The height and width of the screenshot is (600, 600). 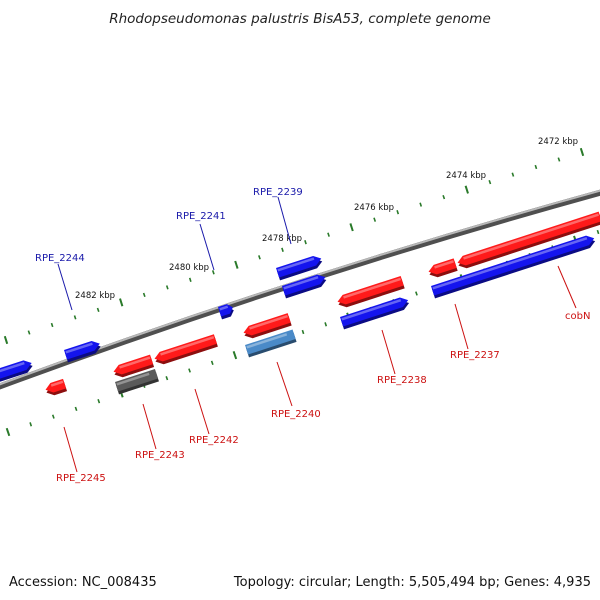 What do you see at coordinates (475, 355) in the screenshot?
I see `gene-label-rpe-2237: RPE_2237` at bounding box center [475, 355].